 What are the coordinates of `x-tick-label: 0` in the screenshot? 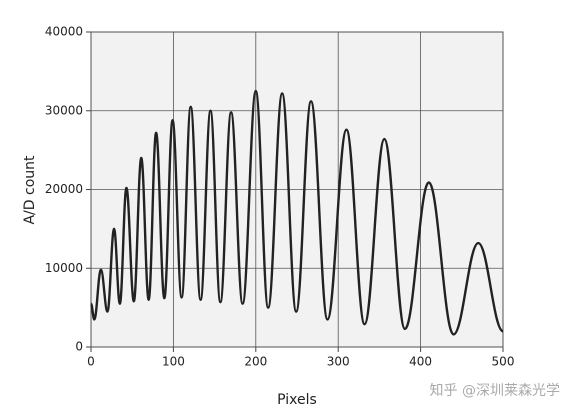 It's located at (91, 362).